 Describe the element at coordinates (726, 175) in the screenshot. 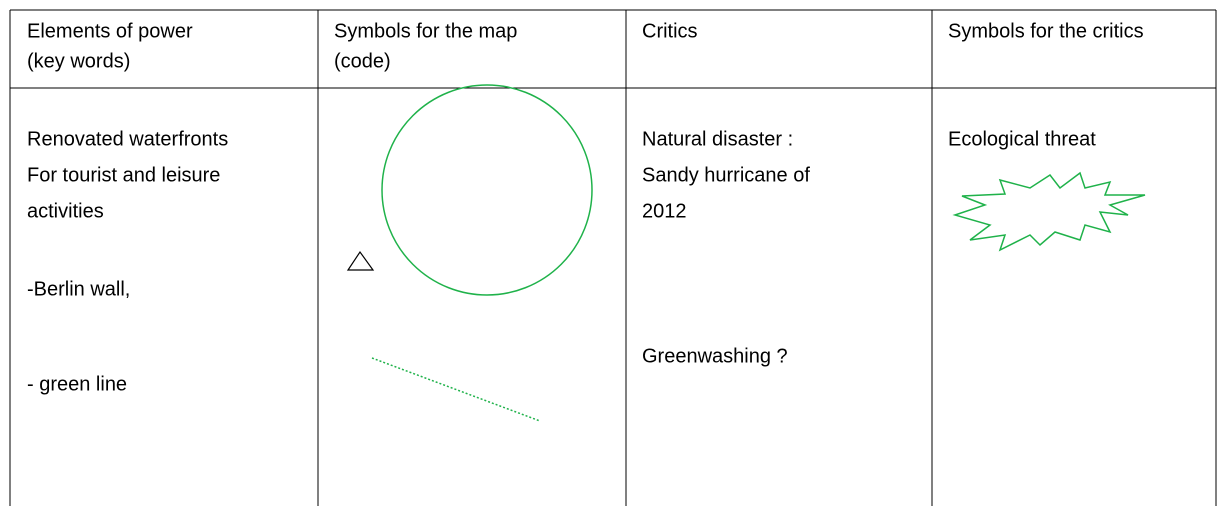

I see `cell-text: Sandy hurricane of` at that location.